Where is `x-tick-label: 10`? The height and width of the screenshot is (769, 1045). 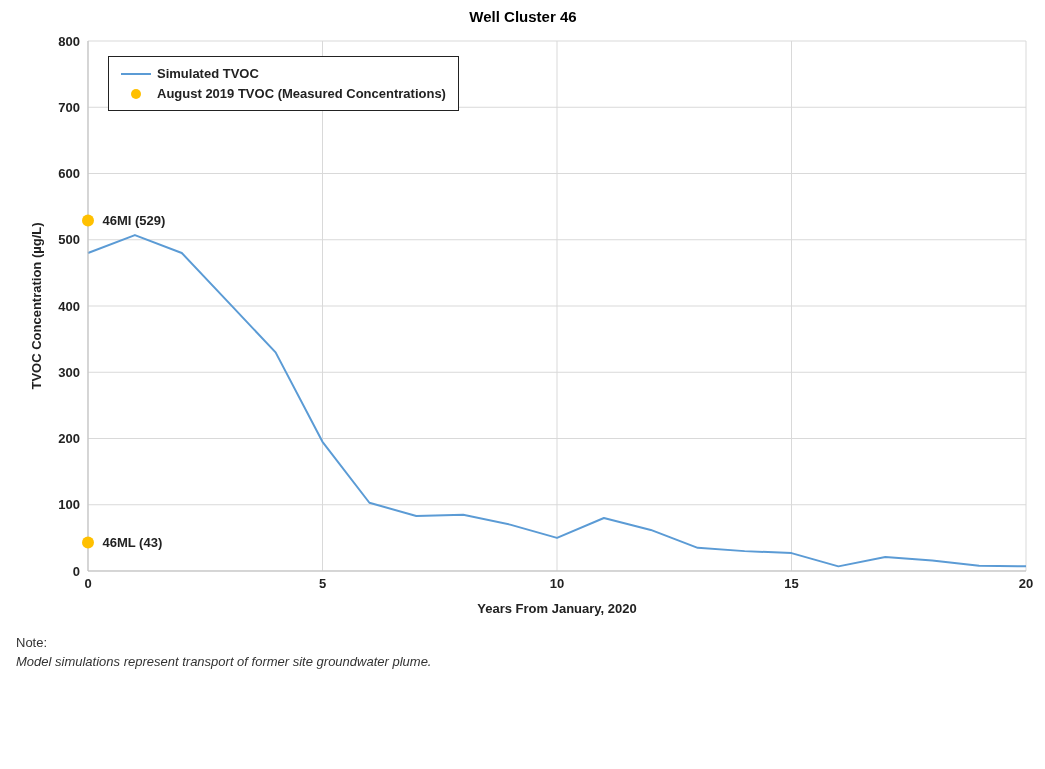 x-tick-label: 10 is located at coordinates (557, 584).